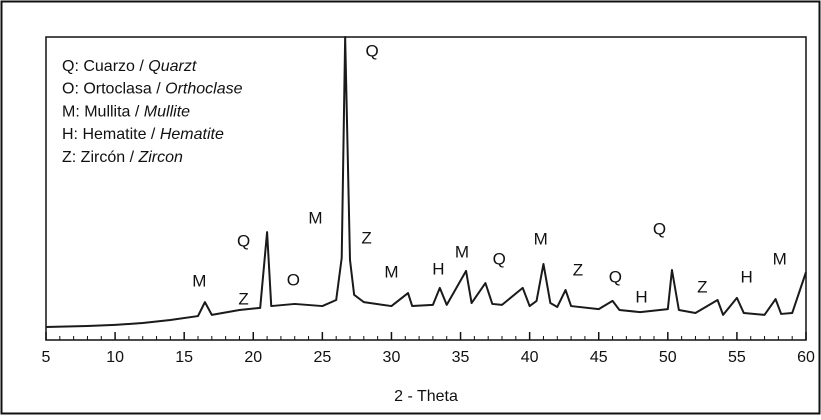 Image resolution: width=821 pixels, height=420 pixels. I want to click on x-tick-label: 25, so click(322, 357).